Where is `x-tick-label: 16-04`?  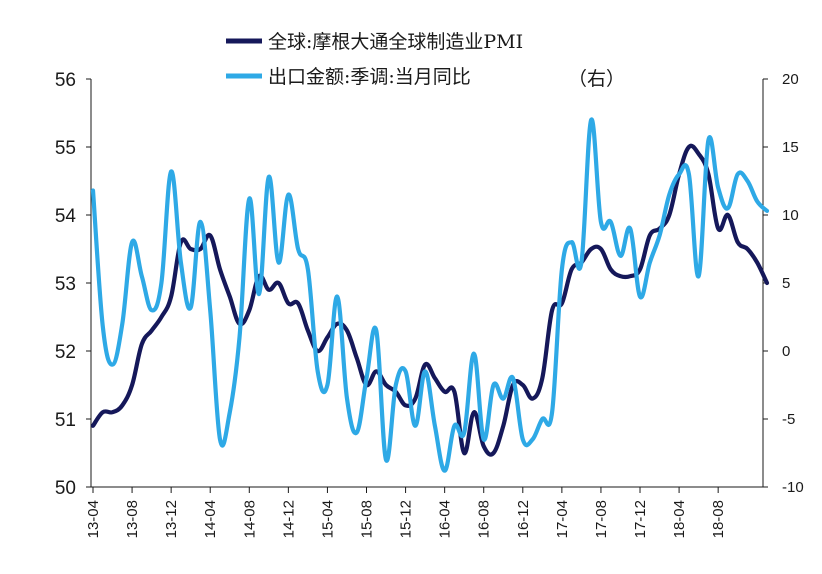 x-tick-label: 16-04 is located at coordinates (445, 519).